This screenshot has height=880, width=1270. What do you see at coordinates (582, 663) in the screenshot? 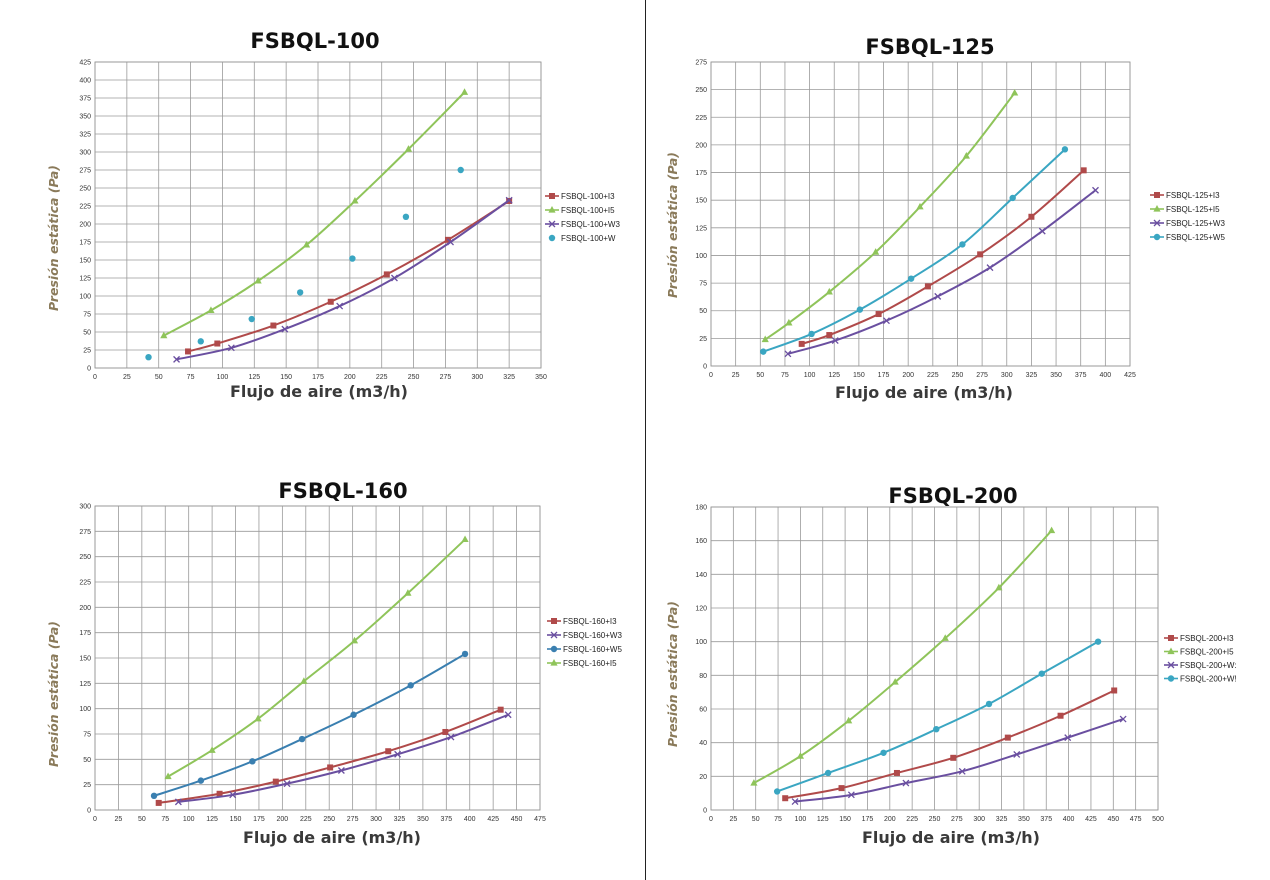
I see `legend-entry: FSBQL-160+I5` at bounding box center [582, 663].